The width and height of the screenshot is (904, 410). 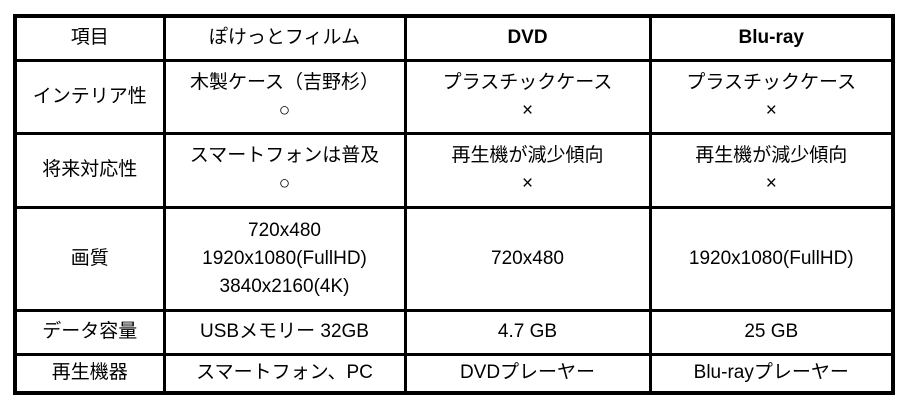 What do you see at coordinates (89, 170) in the screenshot?
I see `row-header-future: 将来対応性` at bounding box center [89, 170].